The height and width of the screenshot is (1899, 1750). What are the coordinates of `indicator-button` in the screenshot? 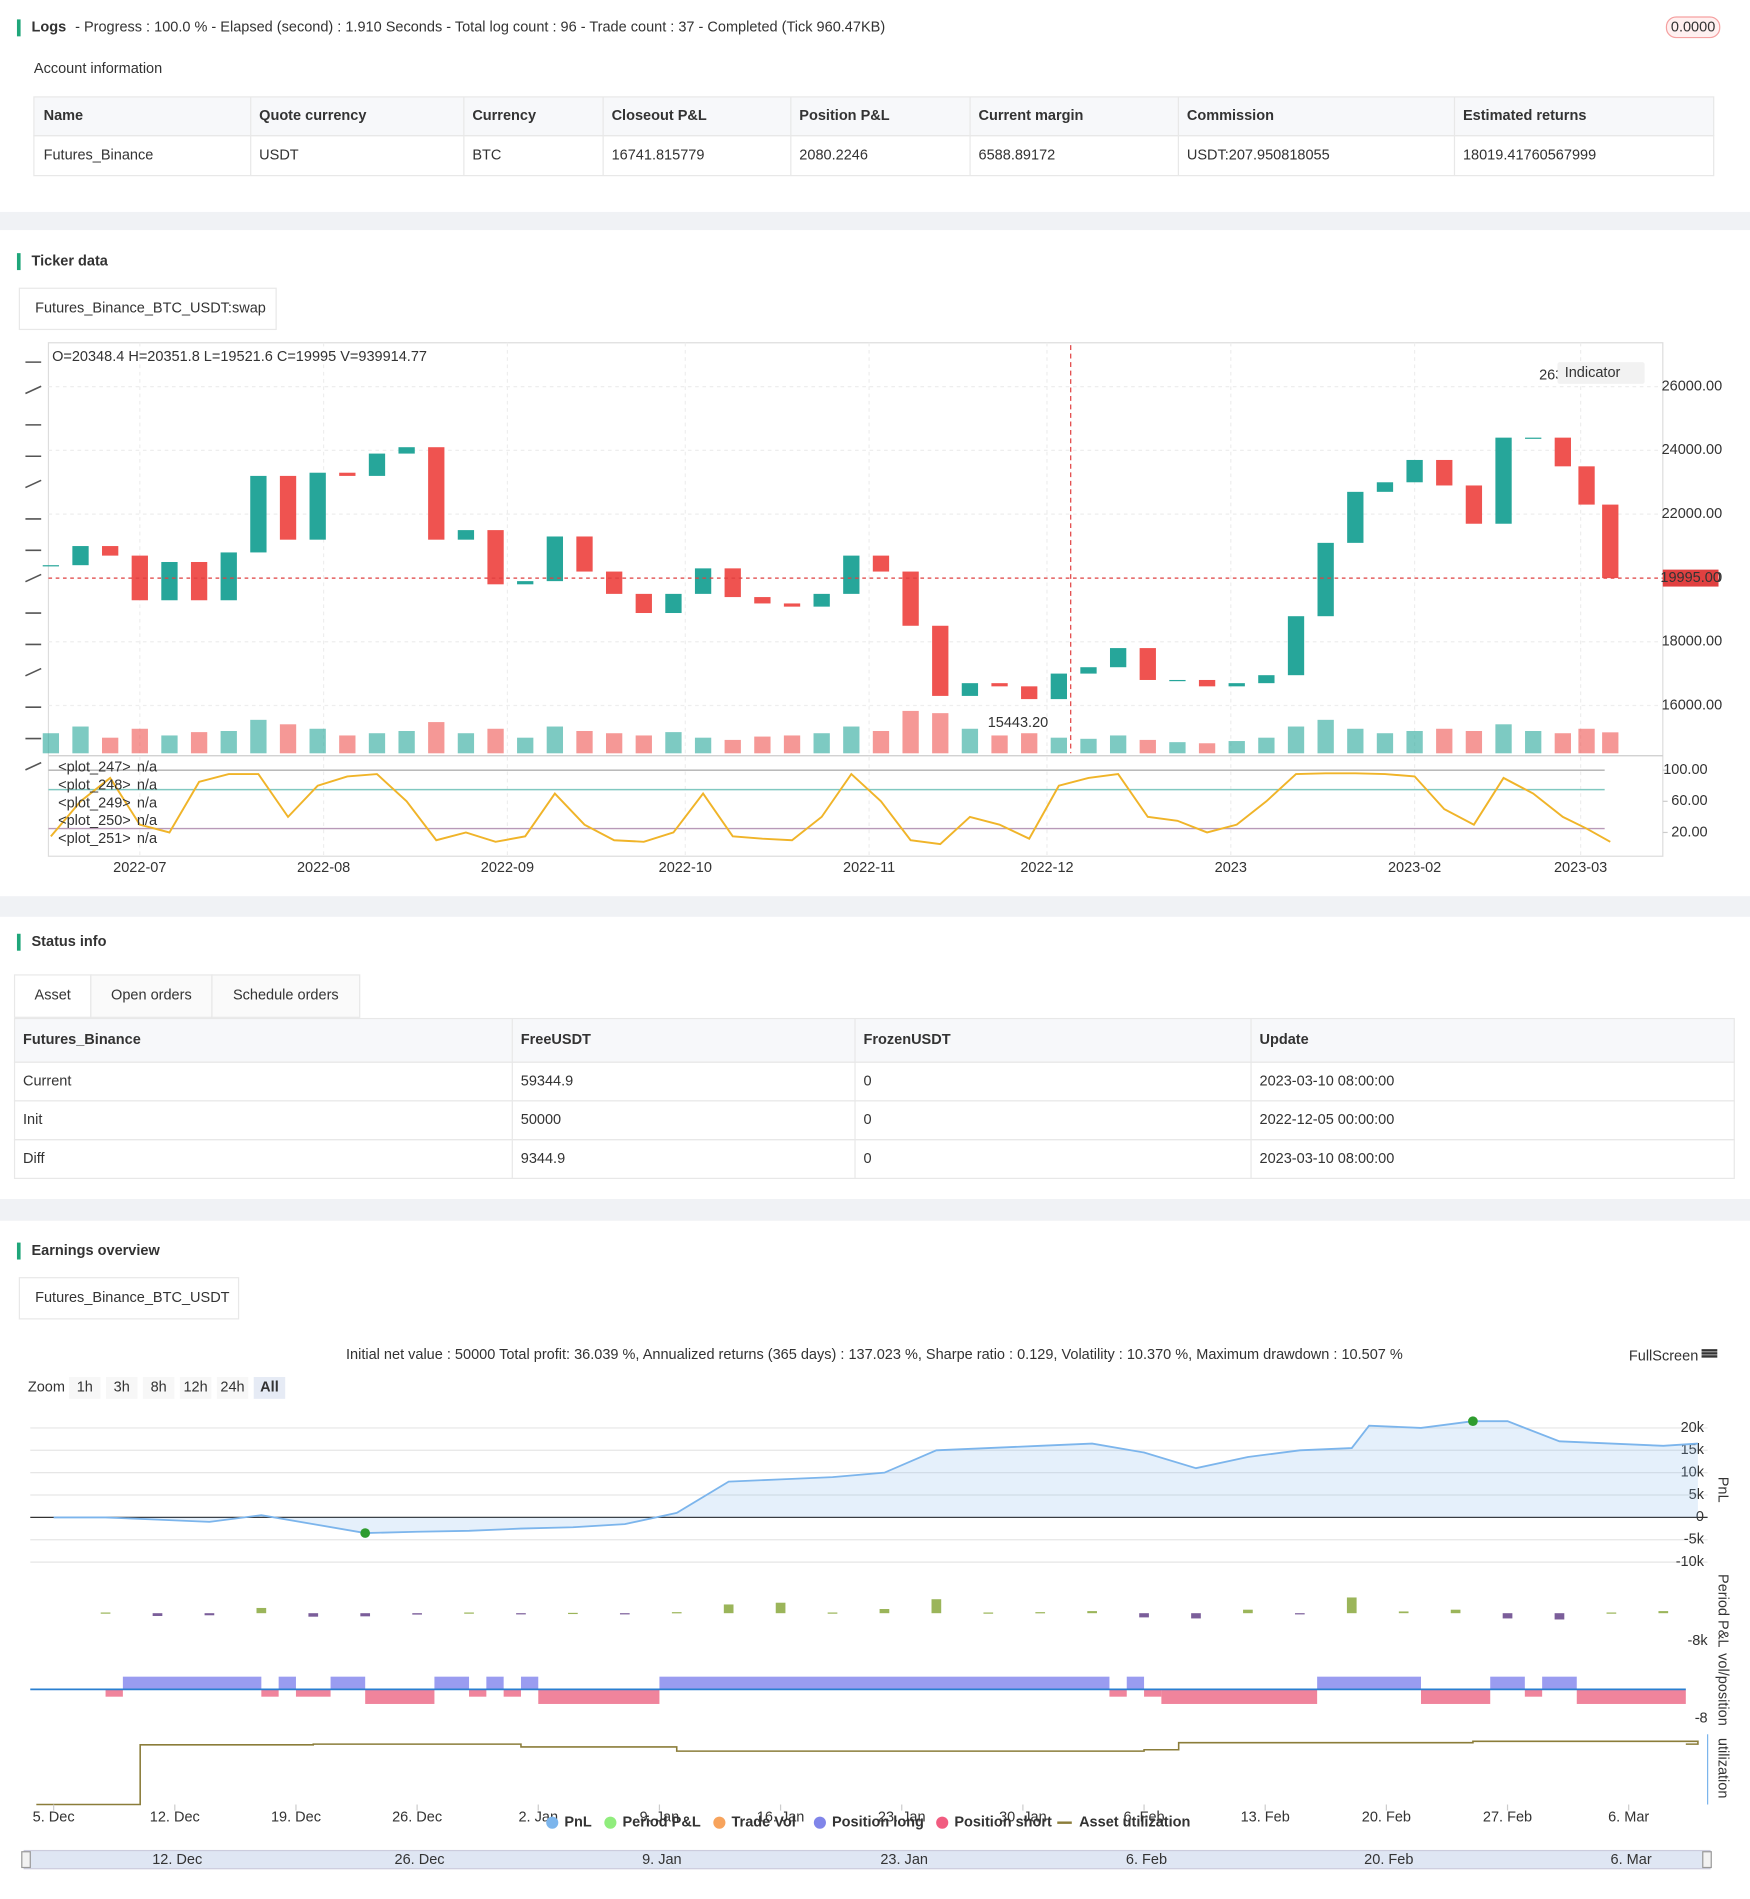 It's located at (1601, 373).